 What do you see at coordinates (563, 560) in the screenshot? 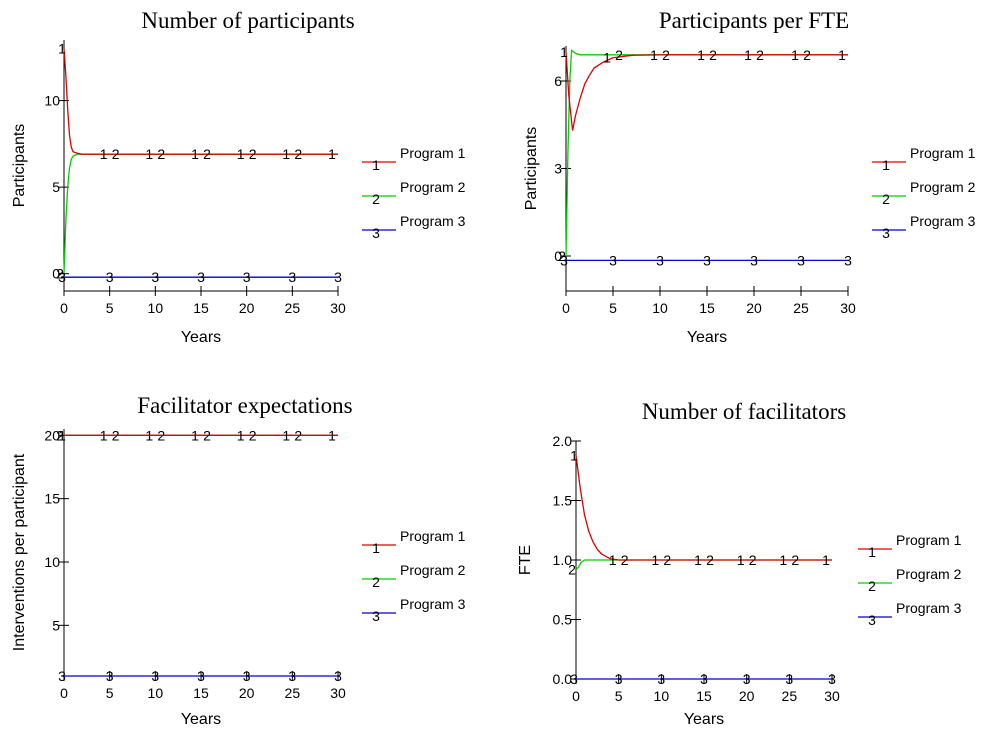
I see `y-tick-label: 1.0` at bounding box center [563, 560].